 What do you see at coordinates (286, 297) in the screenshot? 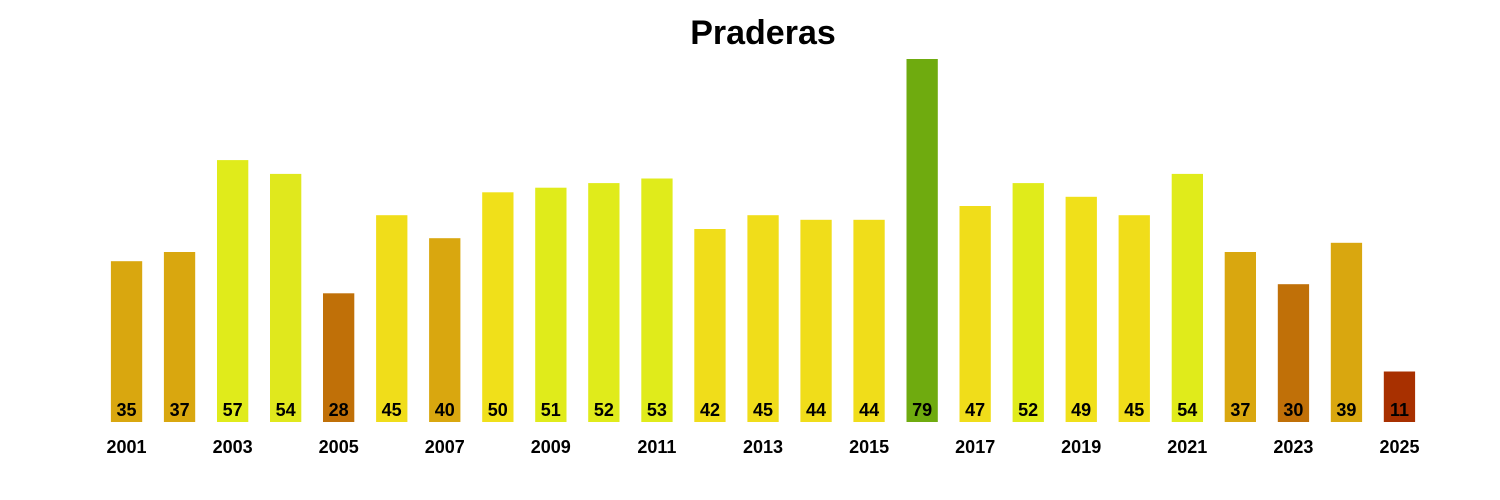
I see `bar-2004` at bounding box center [286, 297].